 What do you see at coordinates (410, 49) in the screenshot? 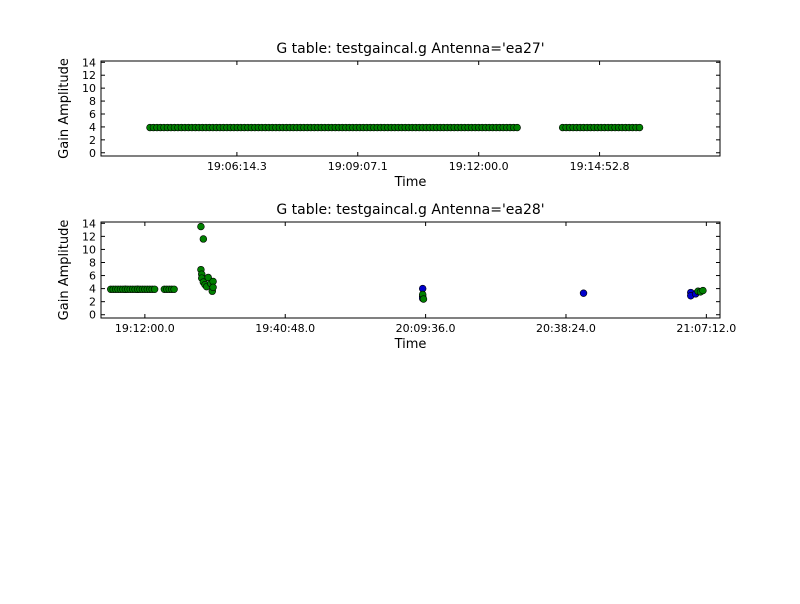
I see `chart-title: G table: testgaincal.g Antenna='ea27'` at bounding box center [410, 49].